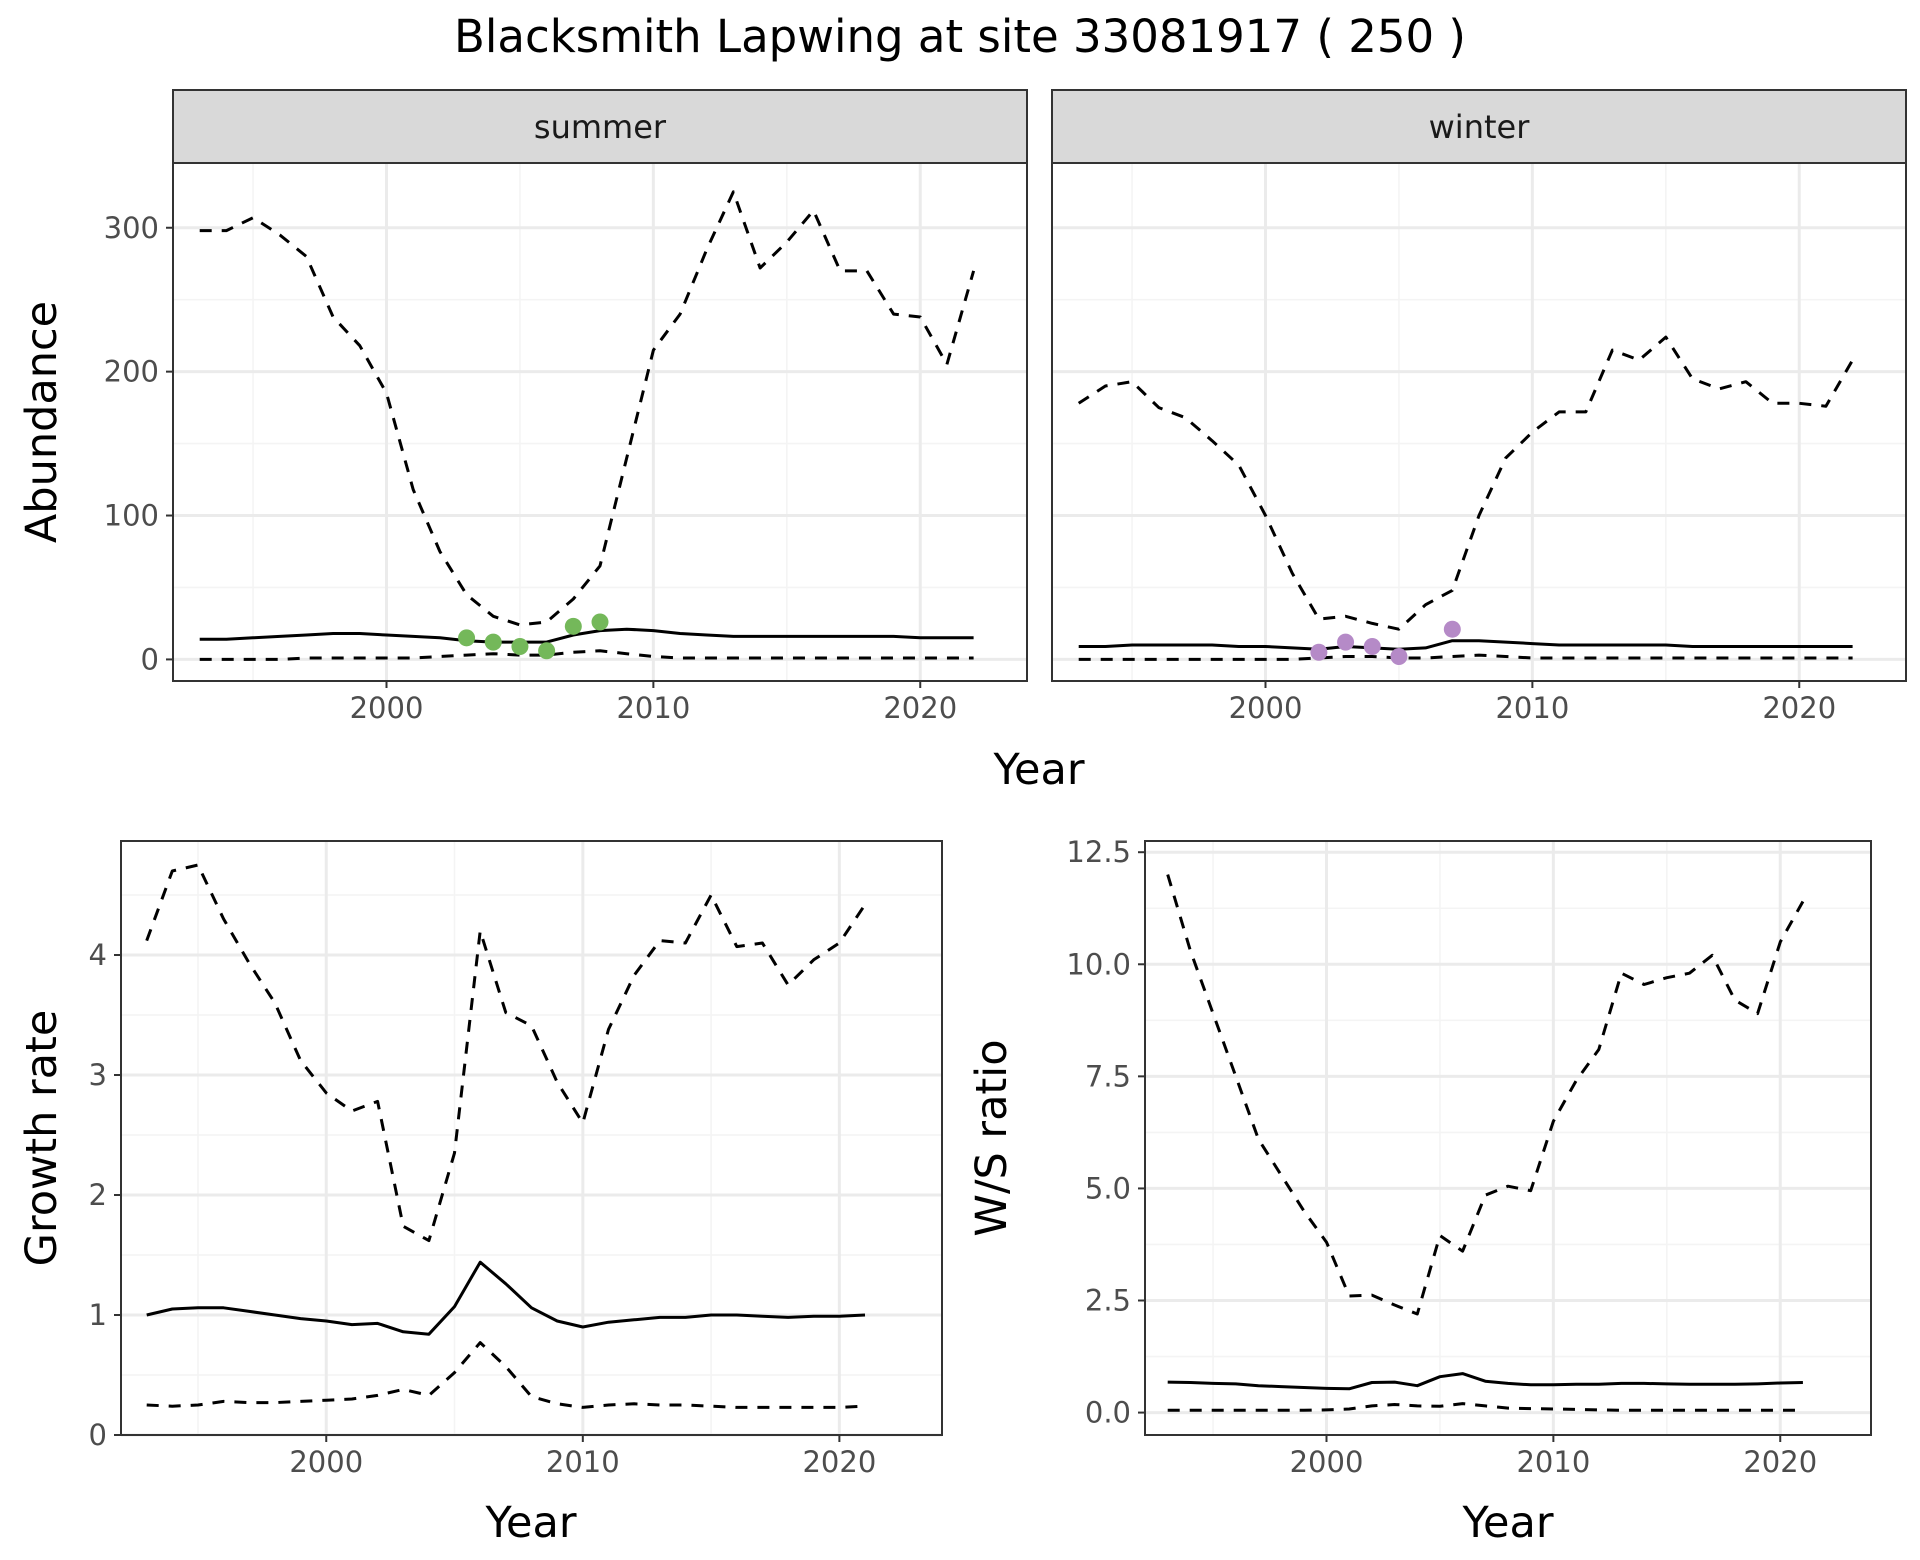 The height and width of the screenshot is (1560, 1920). Describe the element at coordinates (98, 1315) in the screenshot. I see `y-tick-label: 1` at that location.